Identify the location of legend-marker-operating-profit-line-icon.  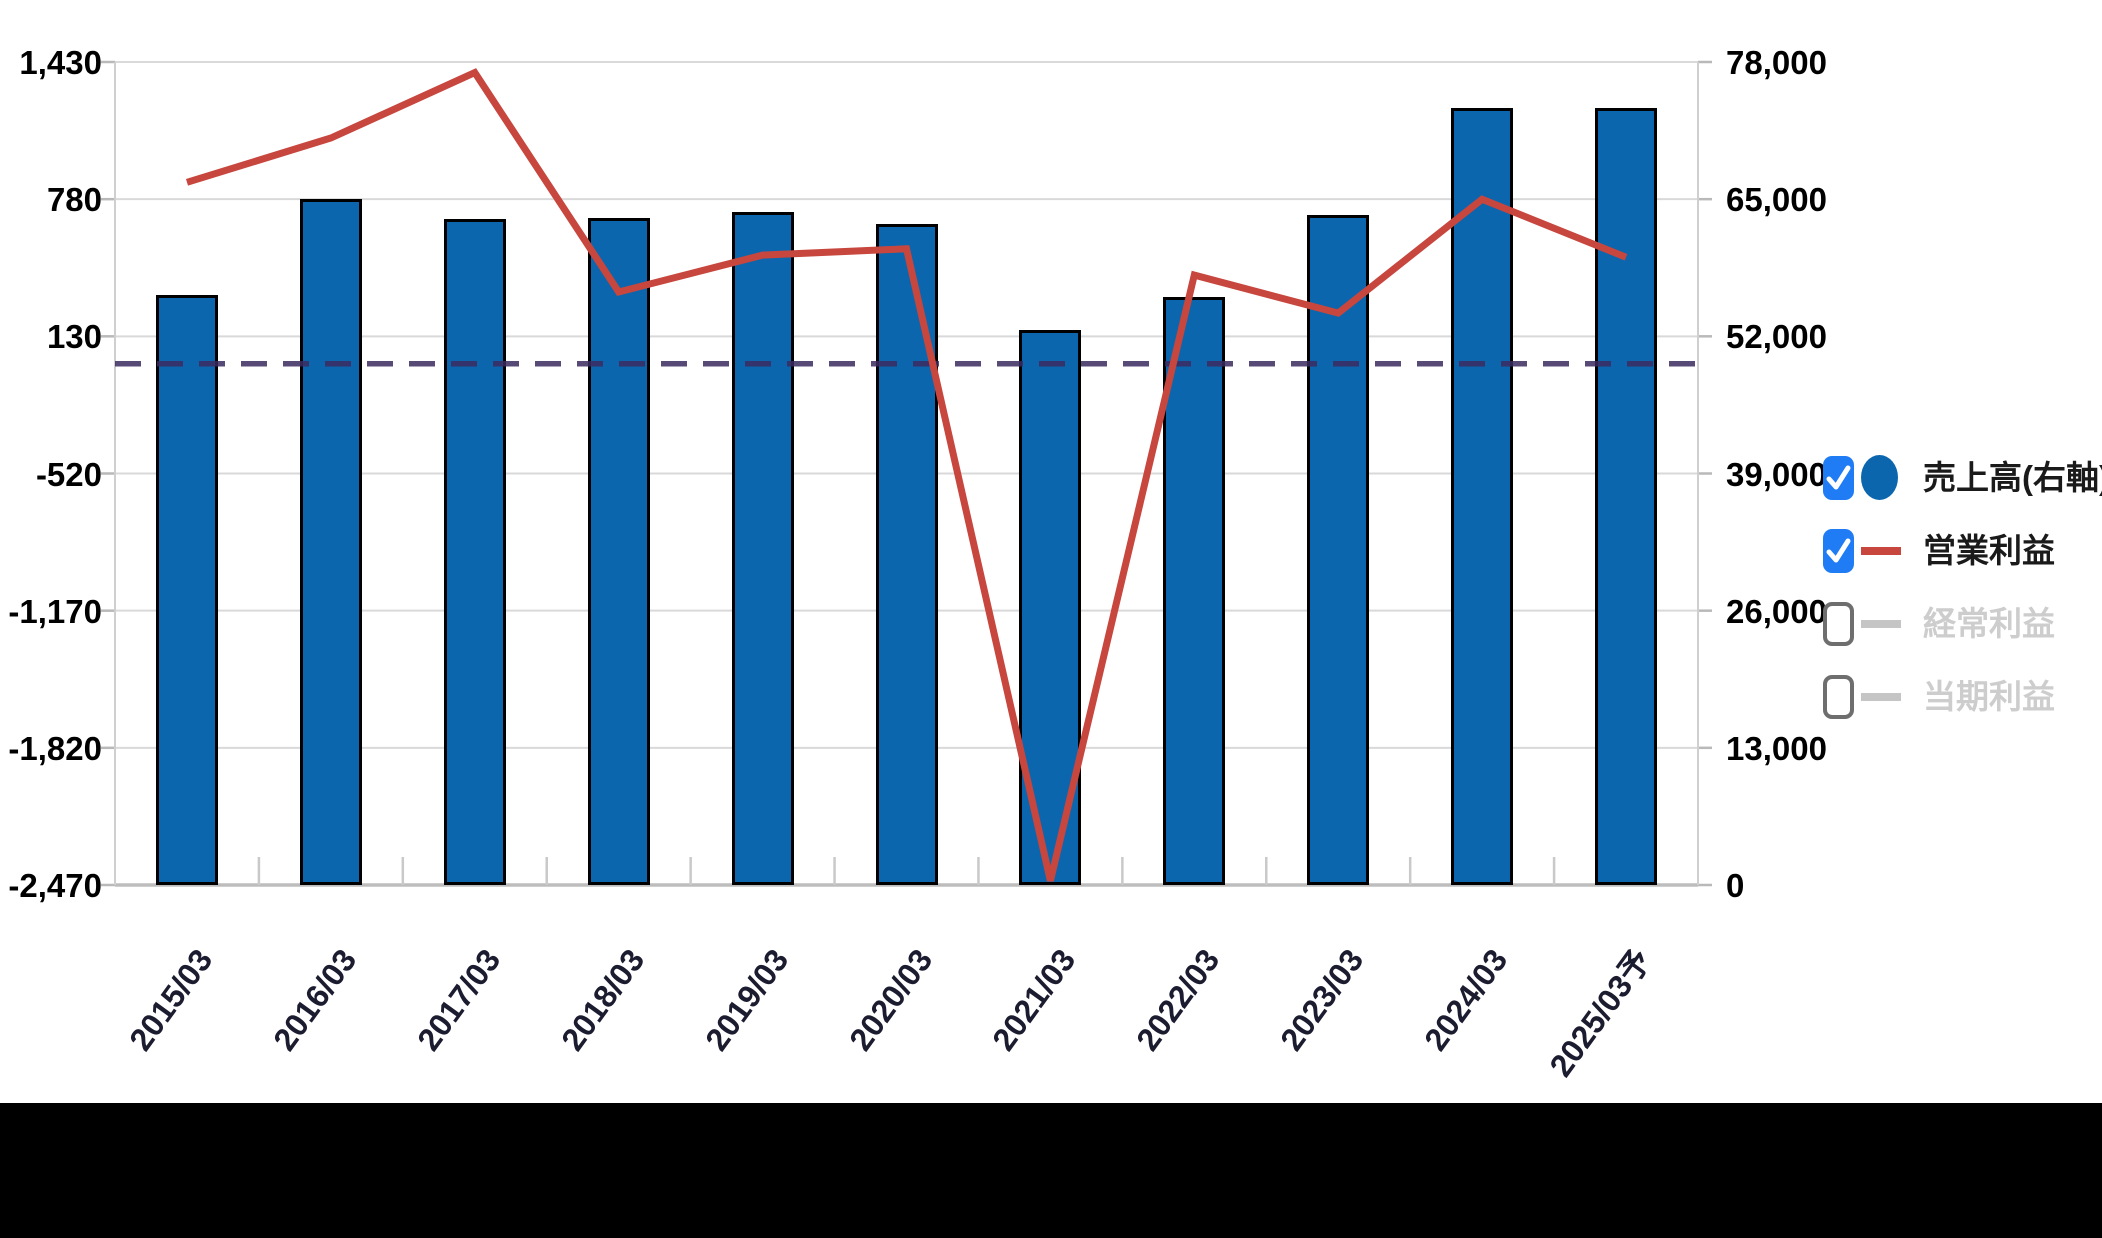
(1881, 550).